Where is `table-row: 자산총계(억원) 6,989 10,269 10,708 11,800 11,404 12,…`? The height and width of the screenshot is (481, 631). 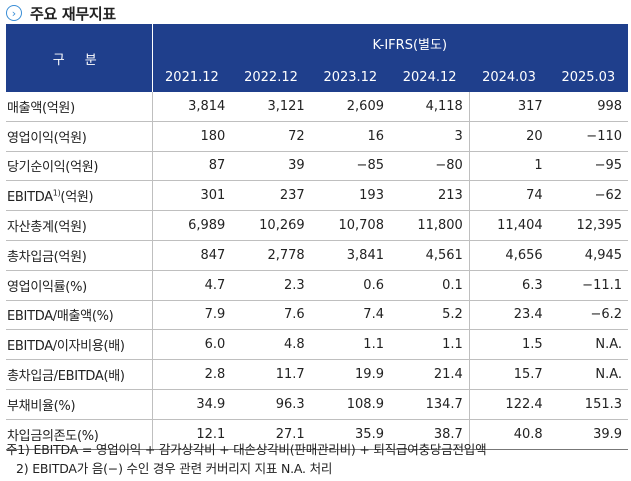 table-row: 자산총계(억원) 6,989 10,269 10,708 11,800 11,404 12,… is located at coordinates (317, 225).